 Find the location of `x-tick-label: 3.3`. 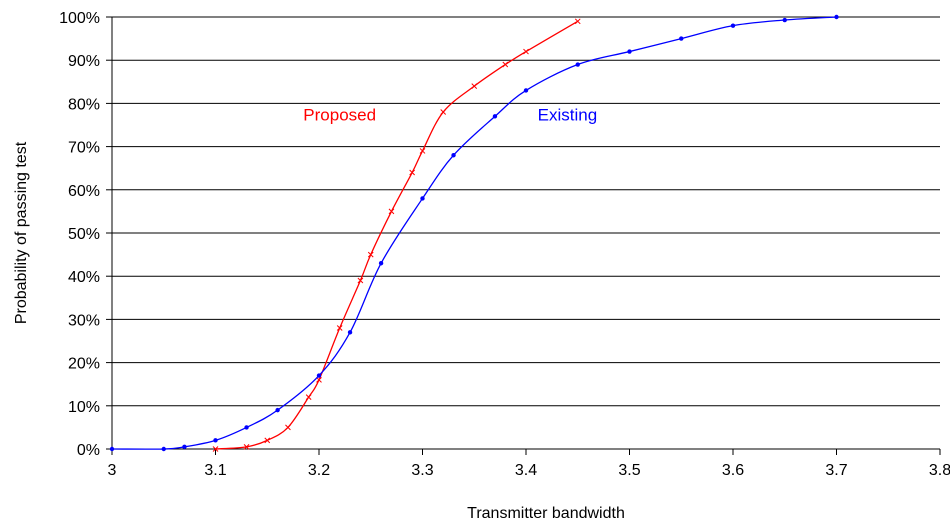

x-tick-label: 3.3 is located at coordinates (422, 470).